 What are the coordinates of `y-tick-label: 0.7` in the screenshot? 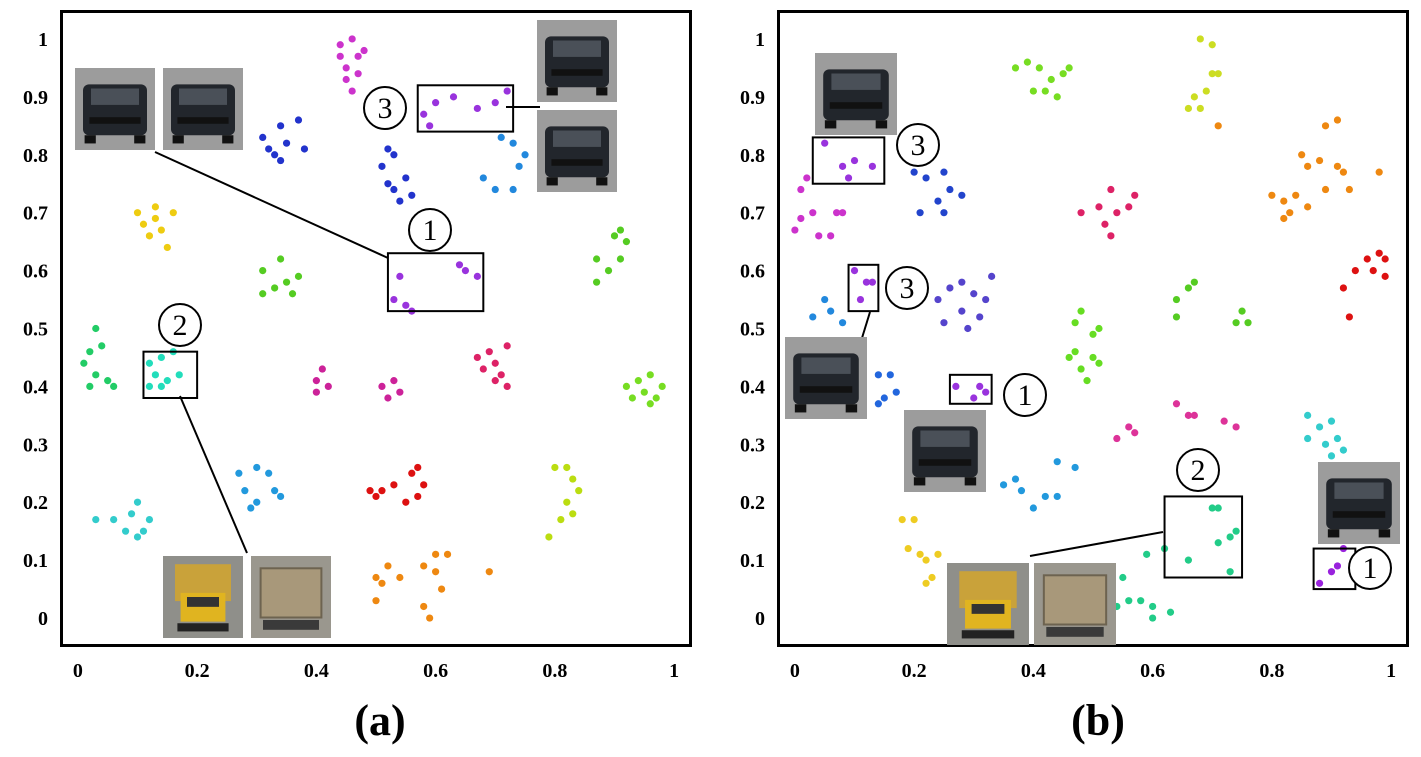 It's located at (752, 214).